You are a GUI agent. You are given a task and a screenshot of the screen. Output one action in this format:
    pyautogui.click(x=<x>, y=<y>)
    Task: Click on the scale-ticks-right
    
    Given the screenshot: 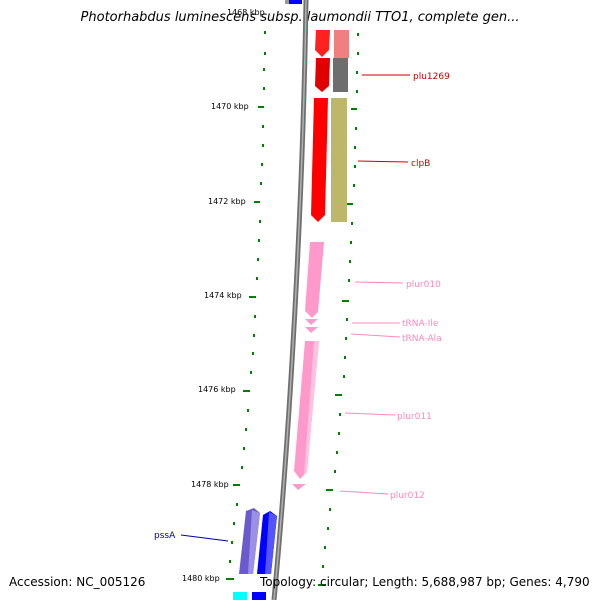 What is the action you would take?
    pyautogui.click(x=338, y=309)
    